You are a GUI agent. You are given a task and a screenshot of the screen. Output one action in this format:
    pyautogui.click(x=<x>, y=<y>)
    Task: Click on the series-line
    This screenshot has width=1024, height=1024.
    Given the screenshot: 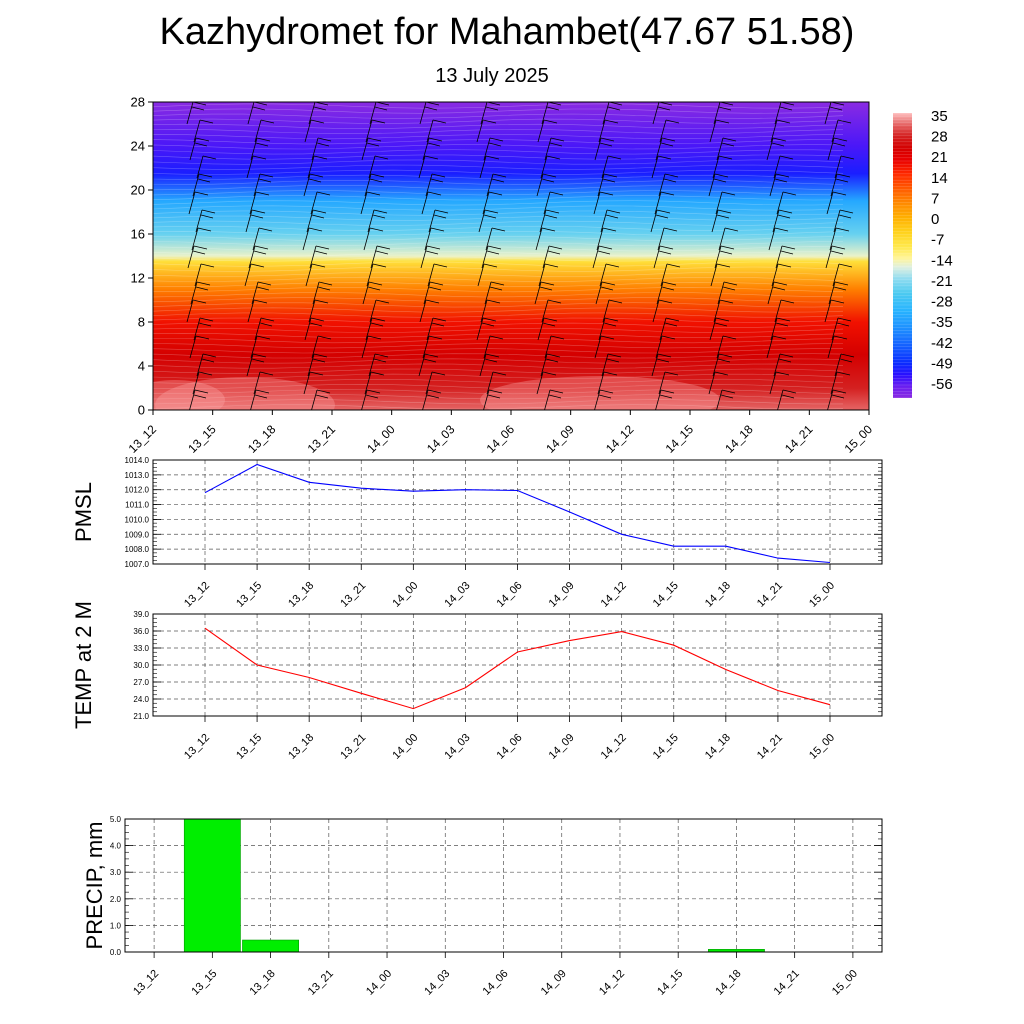 What is the action you would take?
    pyautogui.click(x=517, y=668)
    